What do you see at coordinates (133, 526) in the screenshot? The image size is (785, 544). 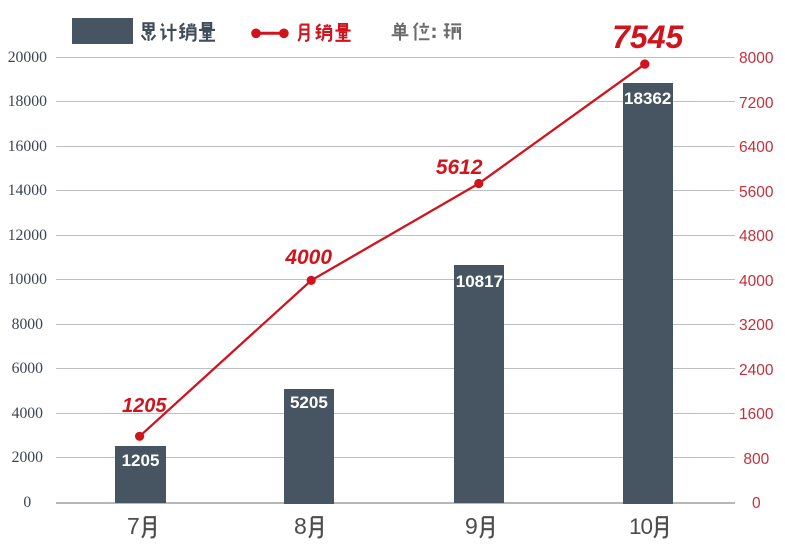 I see `svg-text: 7` at bounding box center [133, 526].